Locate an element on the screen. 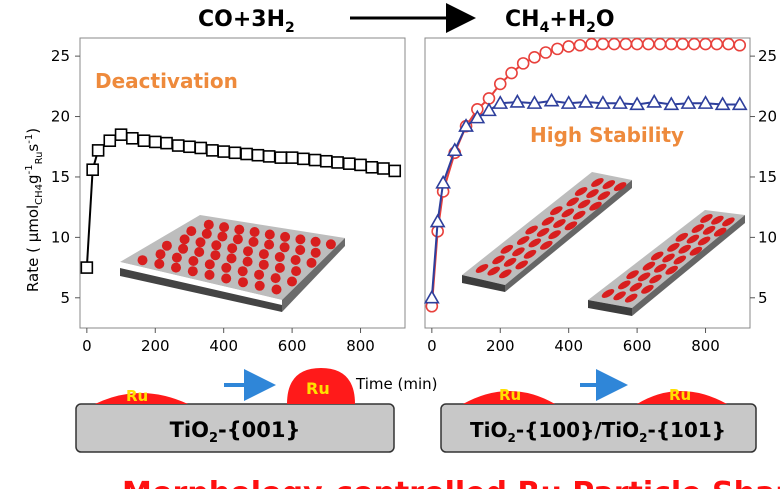 This screenshot has width=780, height=489. right-y-tick-label: 5 is located at coordinates (763, 298).